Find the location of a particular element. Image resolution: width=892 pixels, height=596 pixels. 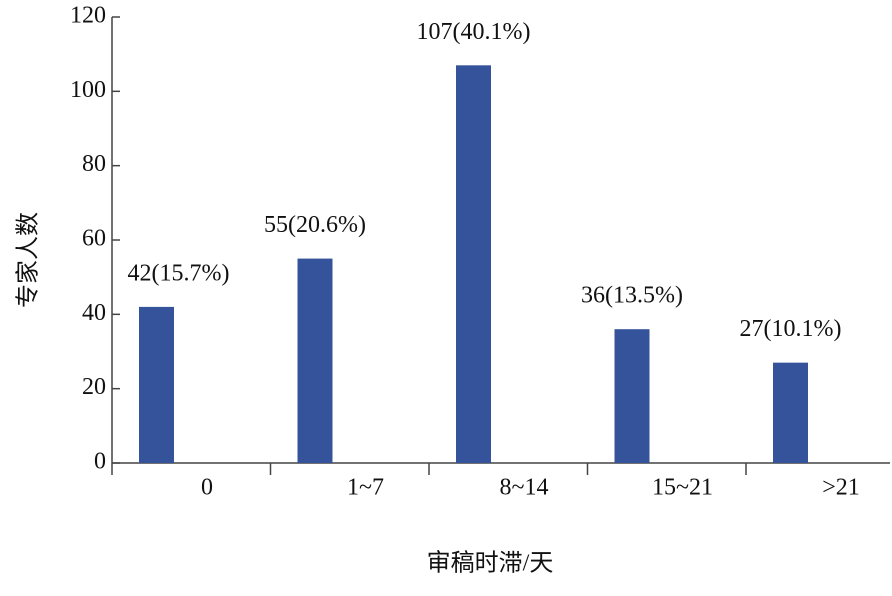

y-tick-label: 20 is located at coordinates (94, 387).